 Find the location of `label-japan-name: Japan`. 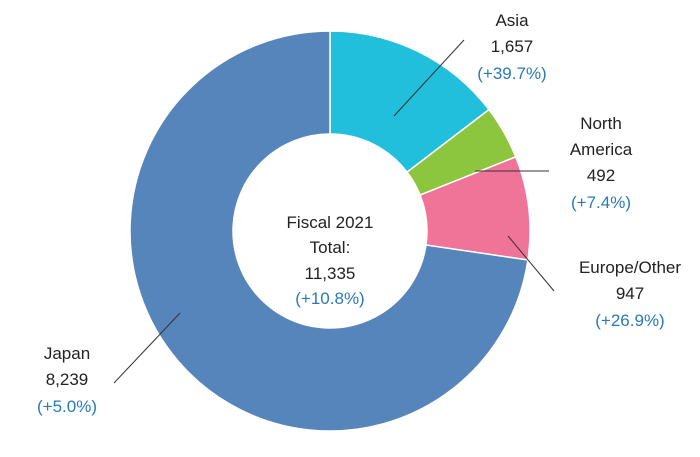

label-japan-name: Japan is located at coordinates (67, 353).